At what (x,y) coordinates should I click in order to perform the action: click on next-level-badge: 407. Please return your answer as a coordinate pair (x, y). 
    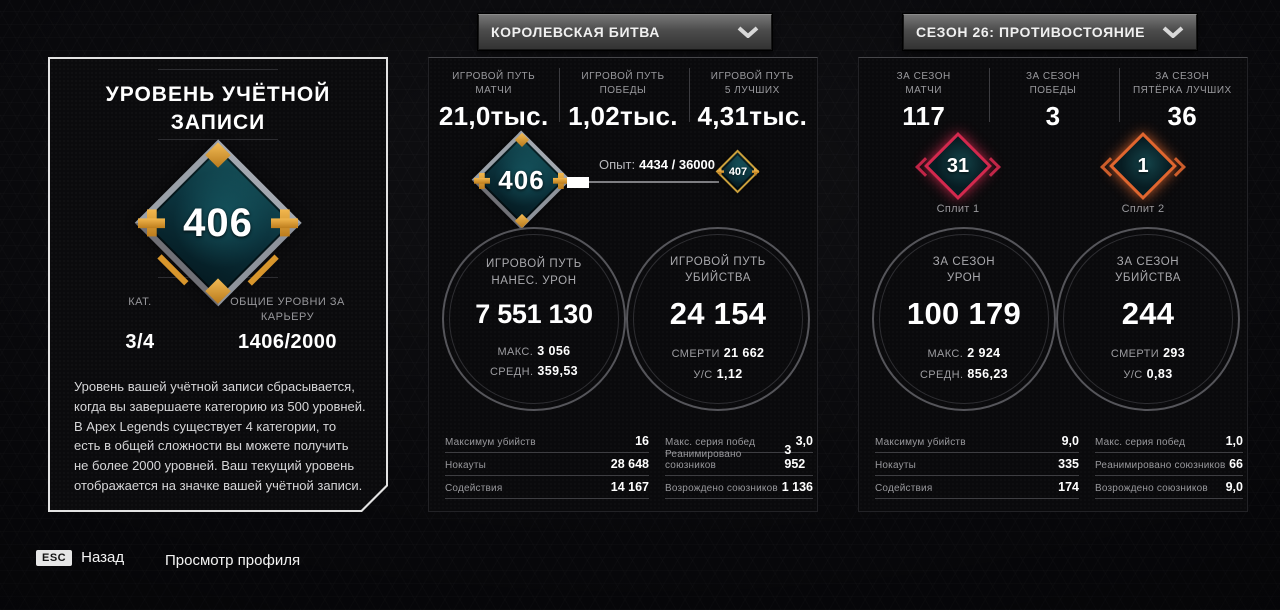
    Looking at the image, I should click on (738, 172).